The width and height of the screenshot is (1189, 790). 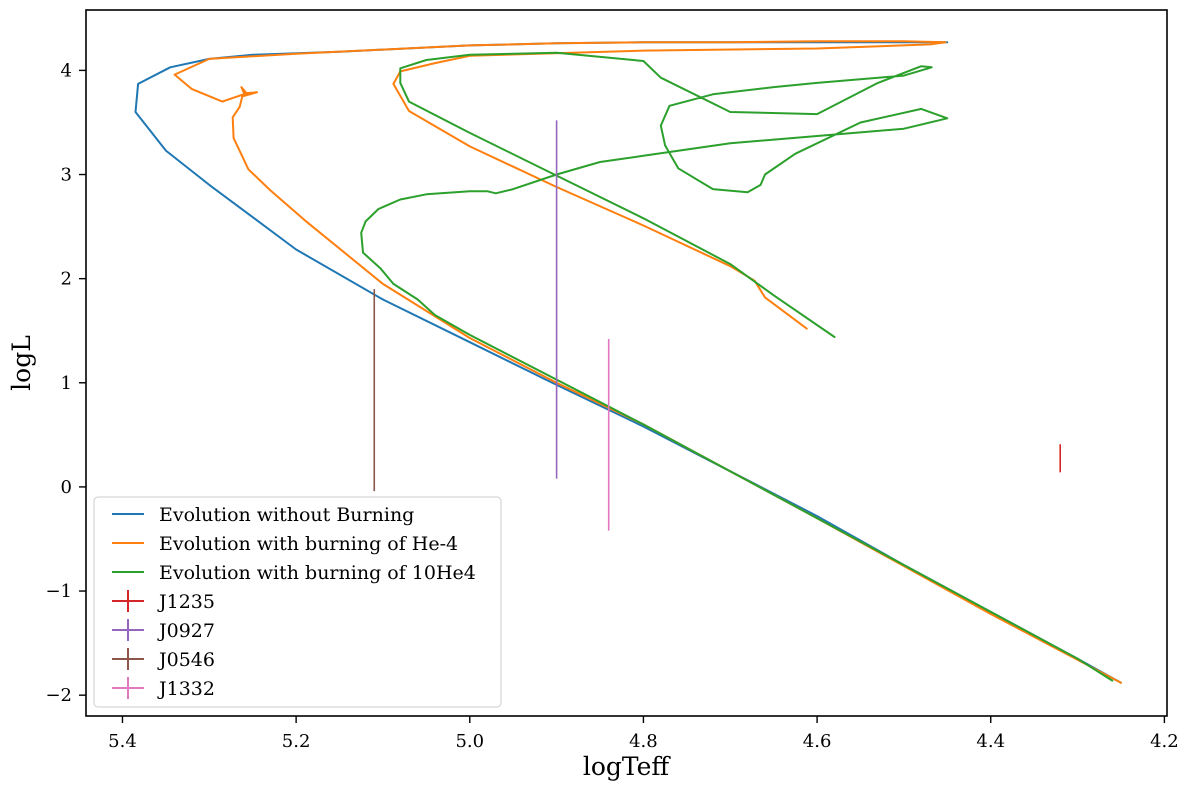 What do you see at coordinates (627, 766) in the screenshot?
I see `x-axis-label: logTeff` at bounding box center [627, 766].